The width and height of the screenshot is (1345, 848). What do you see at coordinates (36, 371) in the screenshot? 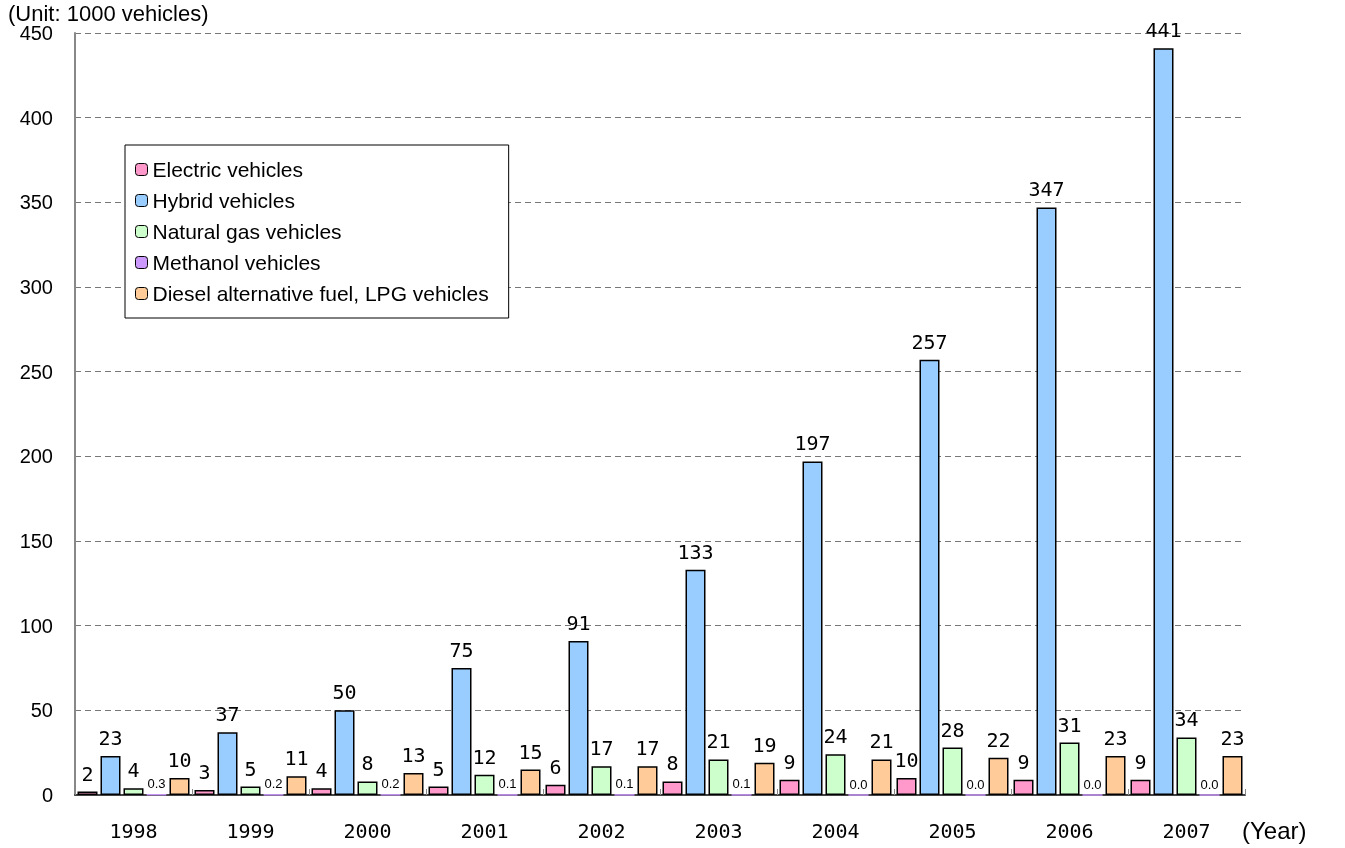
I see `y-tick-label: 250` at bounding box center [36, 371].